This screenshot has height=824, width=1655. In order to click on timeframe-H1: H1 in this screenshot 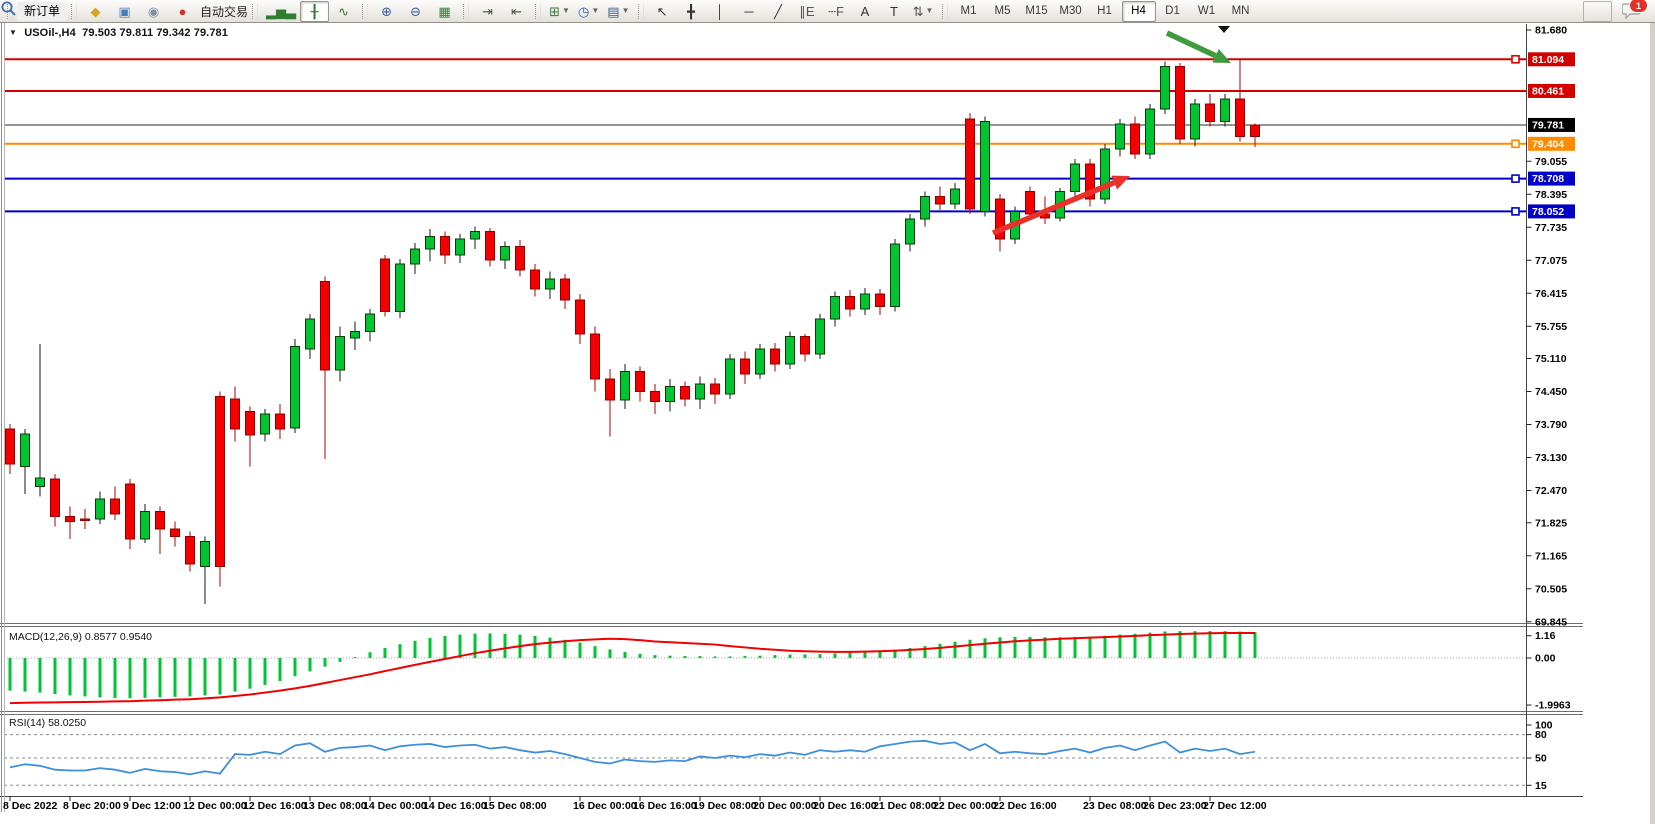, I will do `click(1104, 11)`.